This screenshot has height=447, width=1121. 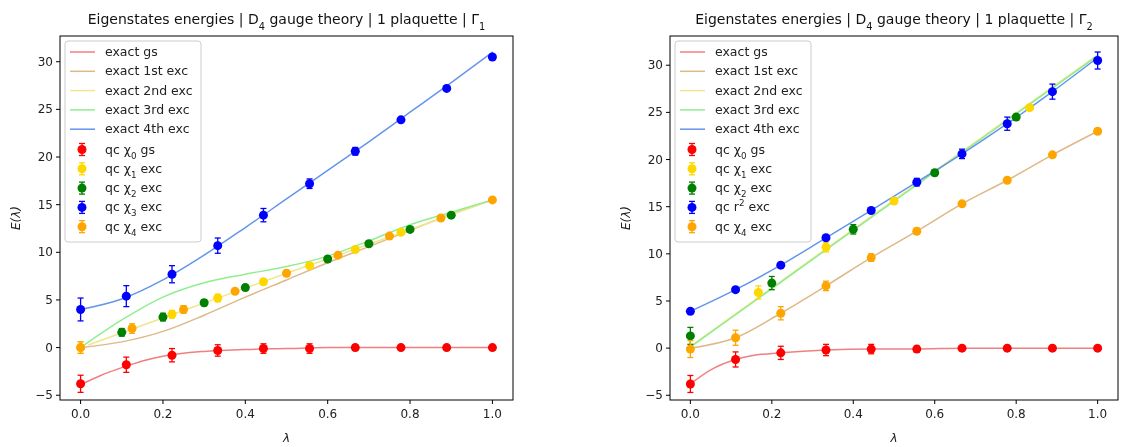 I want to click on chart-title: Eigenstates energies | D$_{4}$ gauge theory | 1 plaquette | Γ$_{1}$, so click(x=286, y=21).